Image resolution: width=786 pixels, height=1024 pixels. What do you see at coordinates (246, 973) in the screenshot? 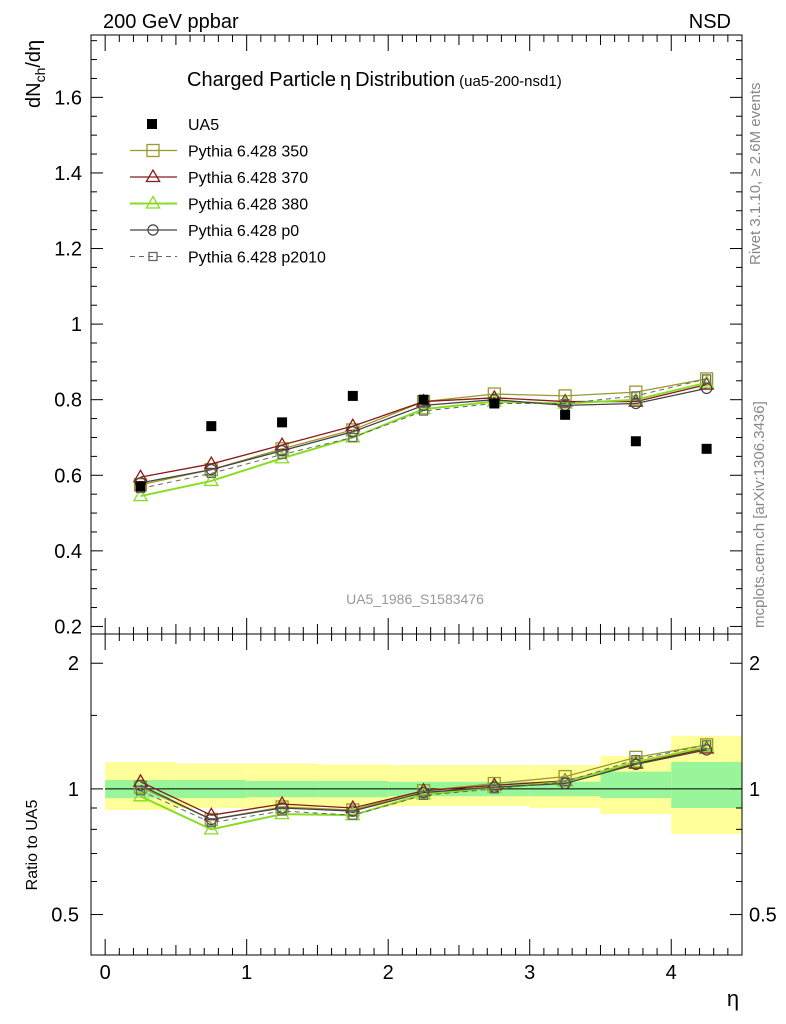
I see `x-tick-label: 1` at bounding box center [246, 973].